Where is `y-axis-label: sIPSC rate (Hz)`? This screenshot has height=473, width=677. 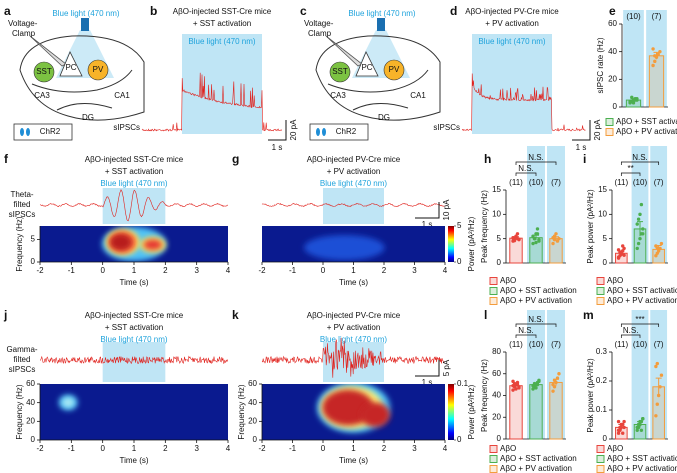
y-axis-label: sIPSC rate (Hz) is located at coordinates (600, 65).